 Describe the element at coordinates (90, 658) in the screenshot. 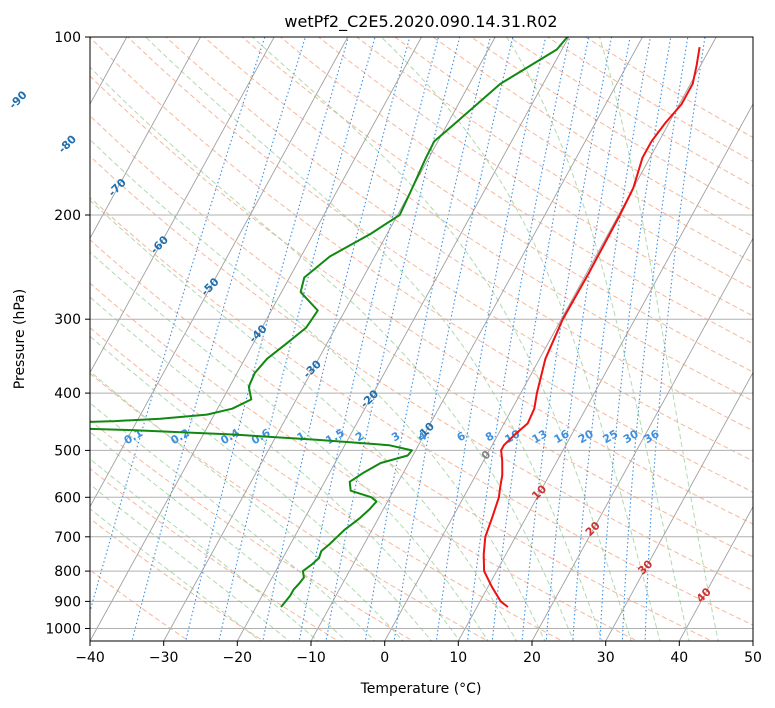

I see `x-tick-label: −40` at that location.